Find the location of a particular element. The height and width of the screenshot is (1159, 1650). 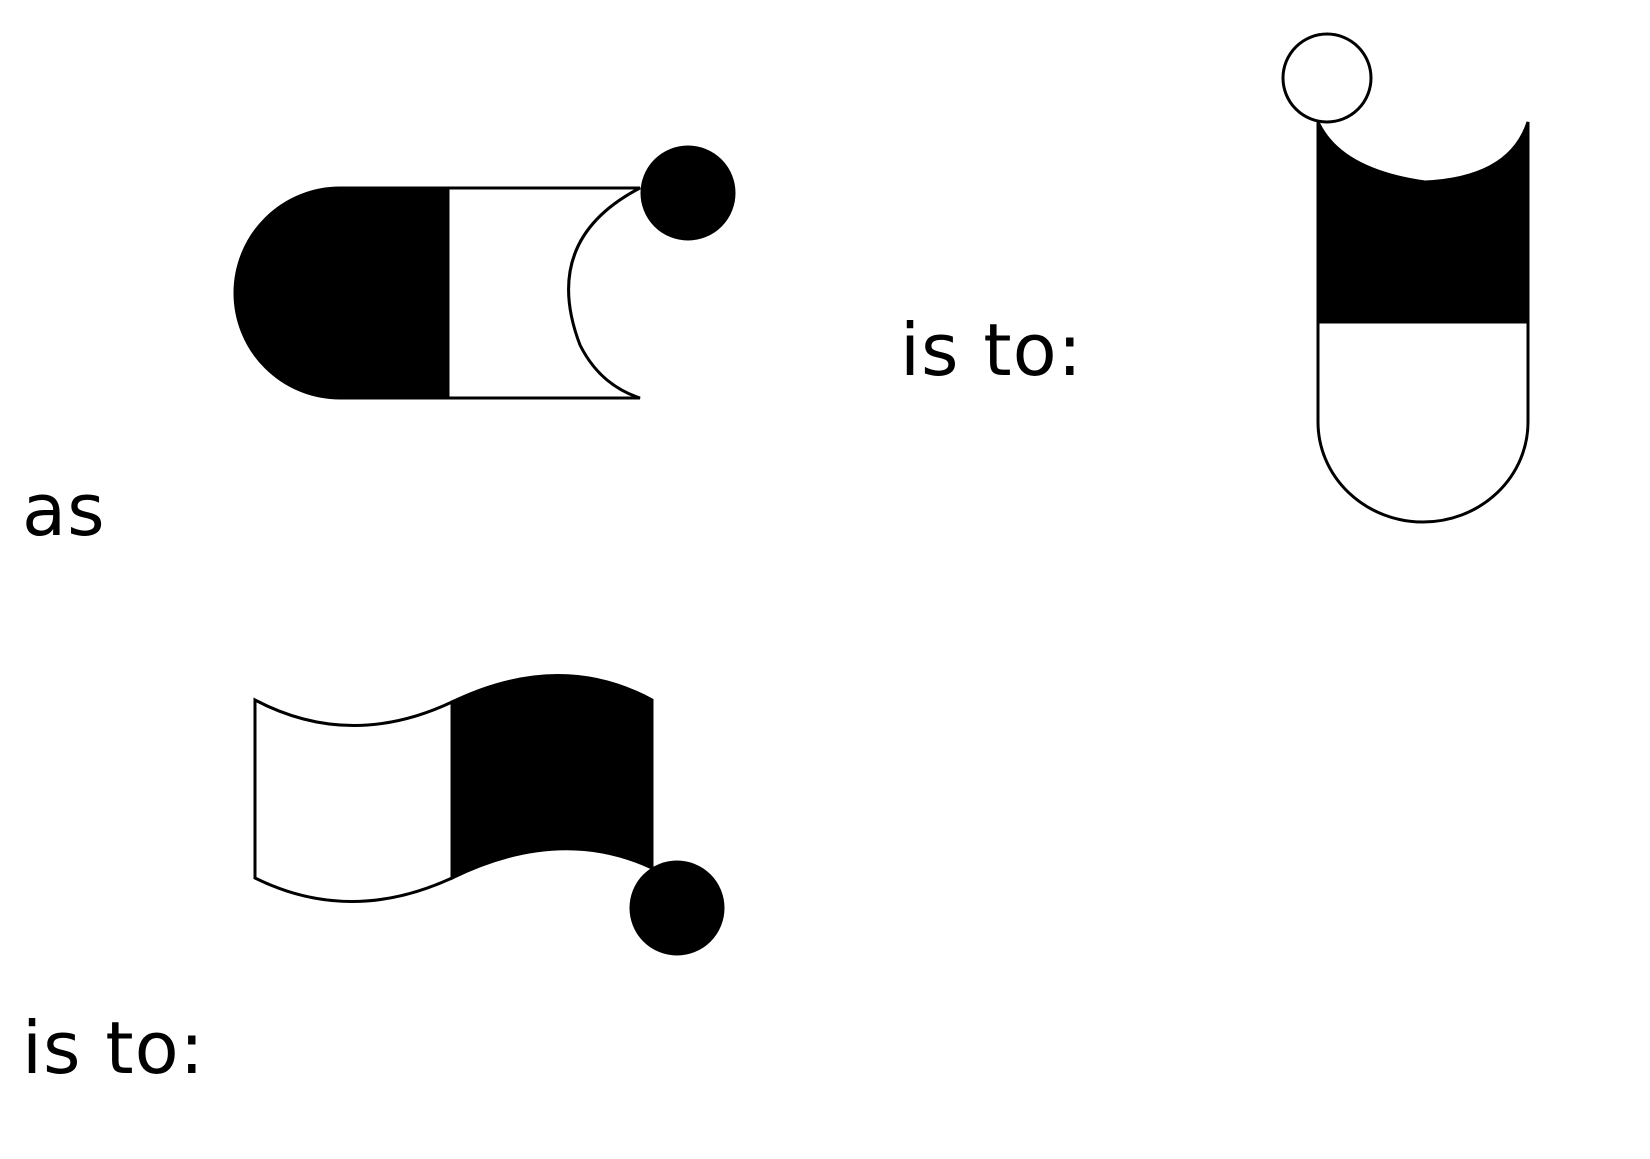

capsule-vertical-black-half is located at coordinates (1423, 222).